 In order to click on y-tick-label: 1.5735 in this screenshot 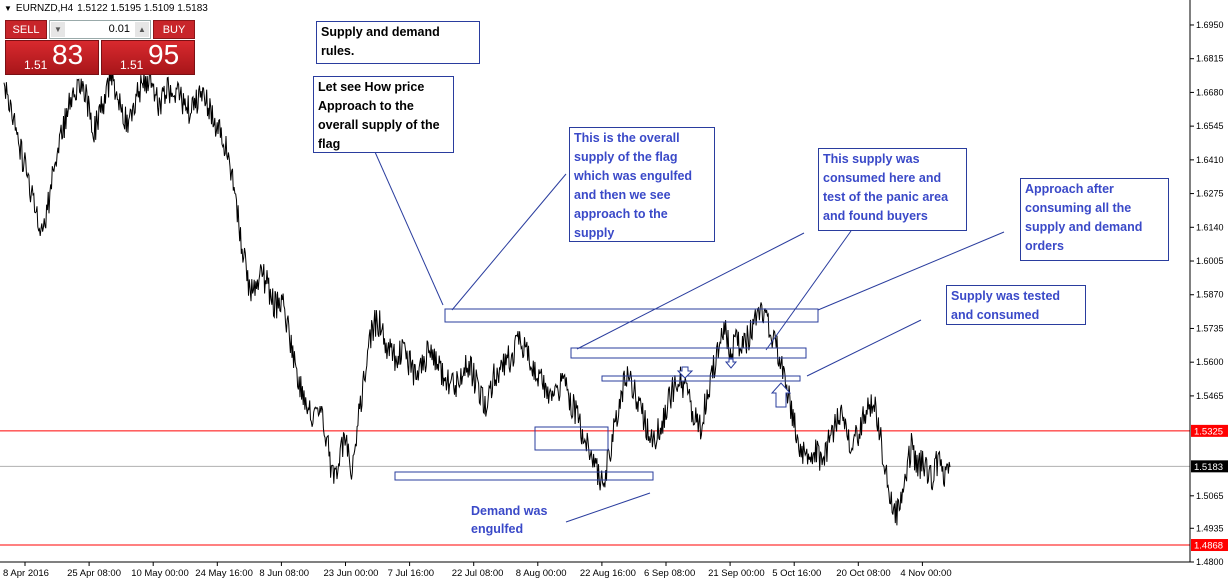, I will do `click(1210, 328)`.